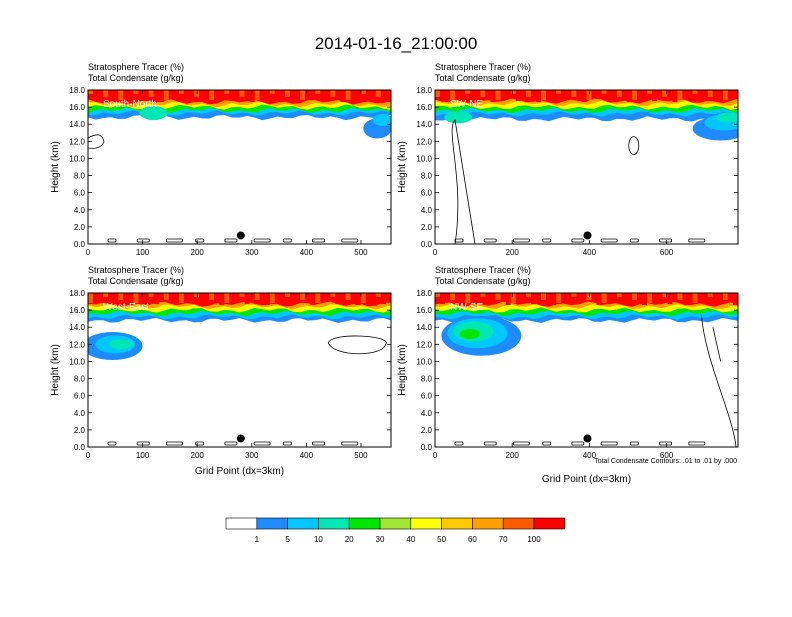 Image resolution: width=792 pixels, height=617 pixels. I want to click on colorbar-label: 10, so click(318, 539).